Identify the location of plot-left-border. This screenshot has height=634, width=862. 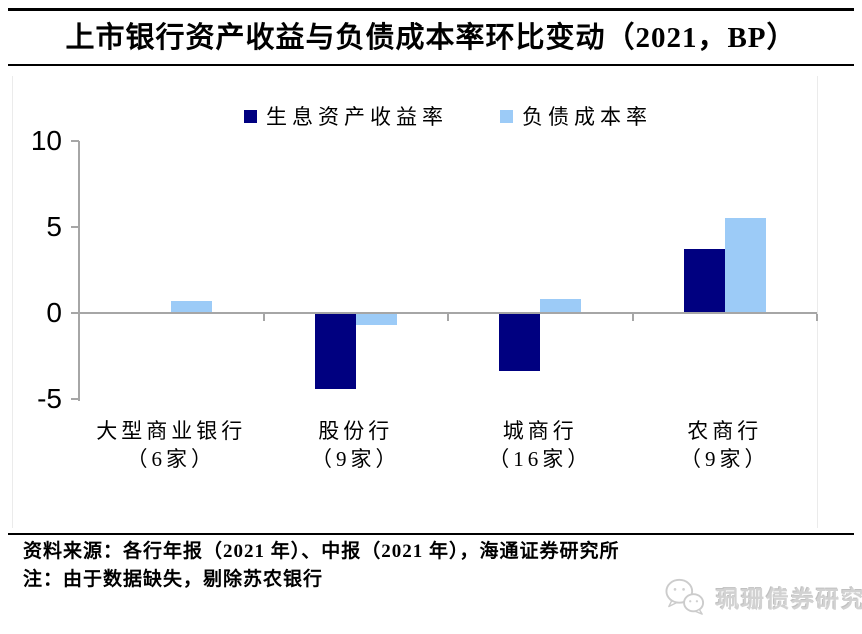
(12, 302).